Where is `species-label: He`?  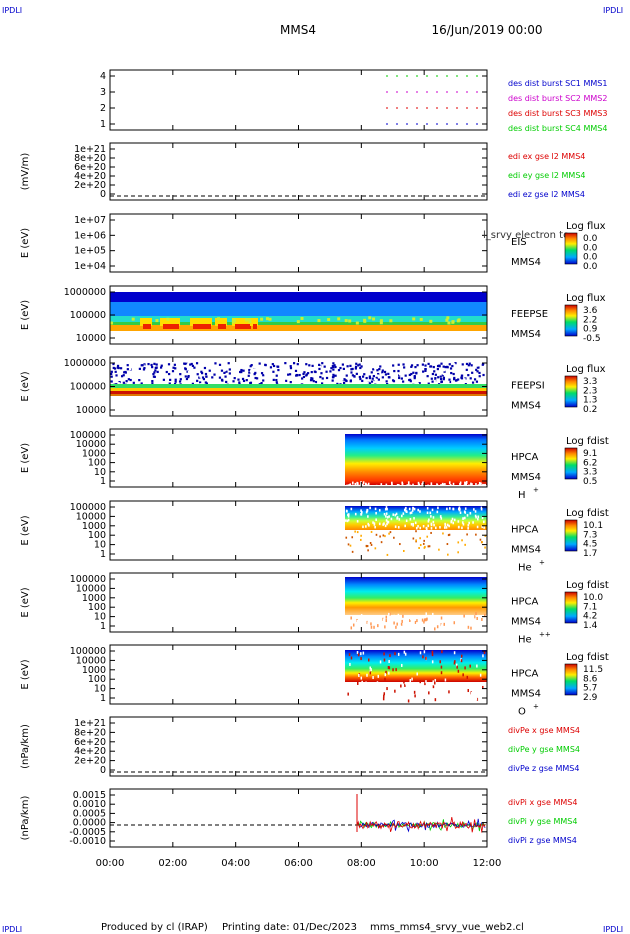 species-label: He is located at coordinates (525, 568).